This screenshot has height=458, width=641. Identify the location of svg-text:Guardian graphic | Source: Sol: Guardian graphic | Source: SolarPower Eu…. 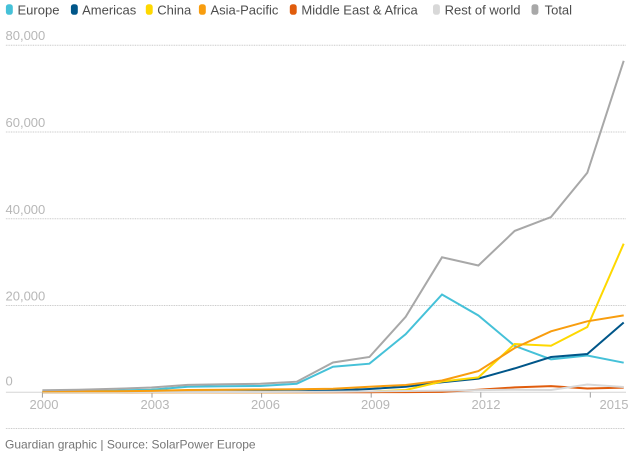
(130, 445).